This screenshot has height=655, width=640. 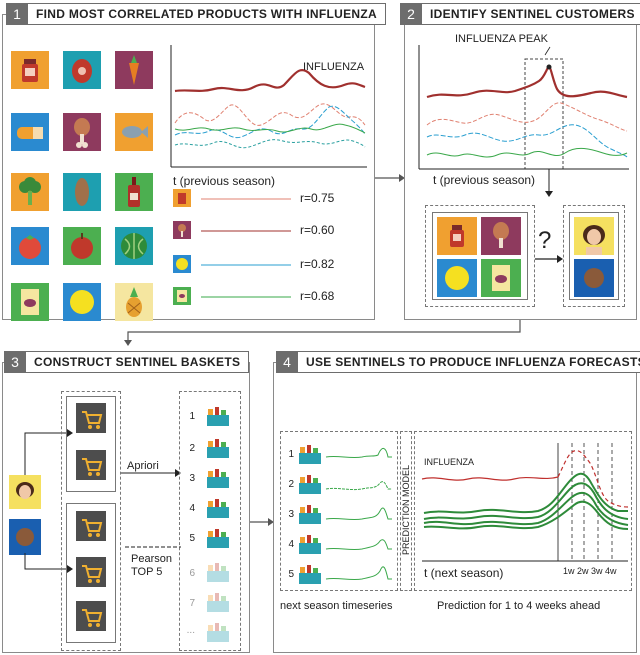 What do you see at coordinates (210, 521) in the screenshot?
I see `baskets-column` at bounding box center [210, 521].